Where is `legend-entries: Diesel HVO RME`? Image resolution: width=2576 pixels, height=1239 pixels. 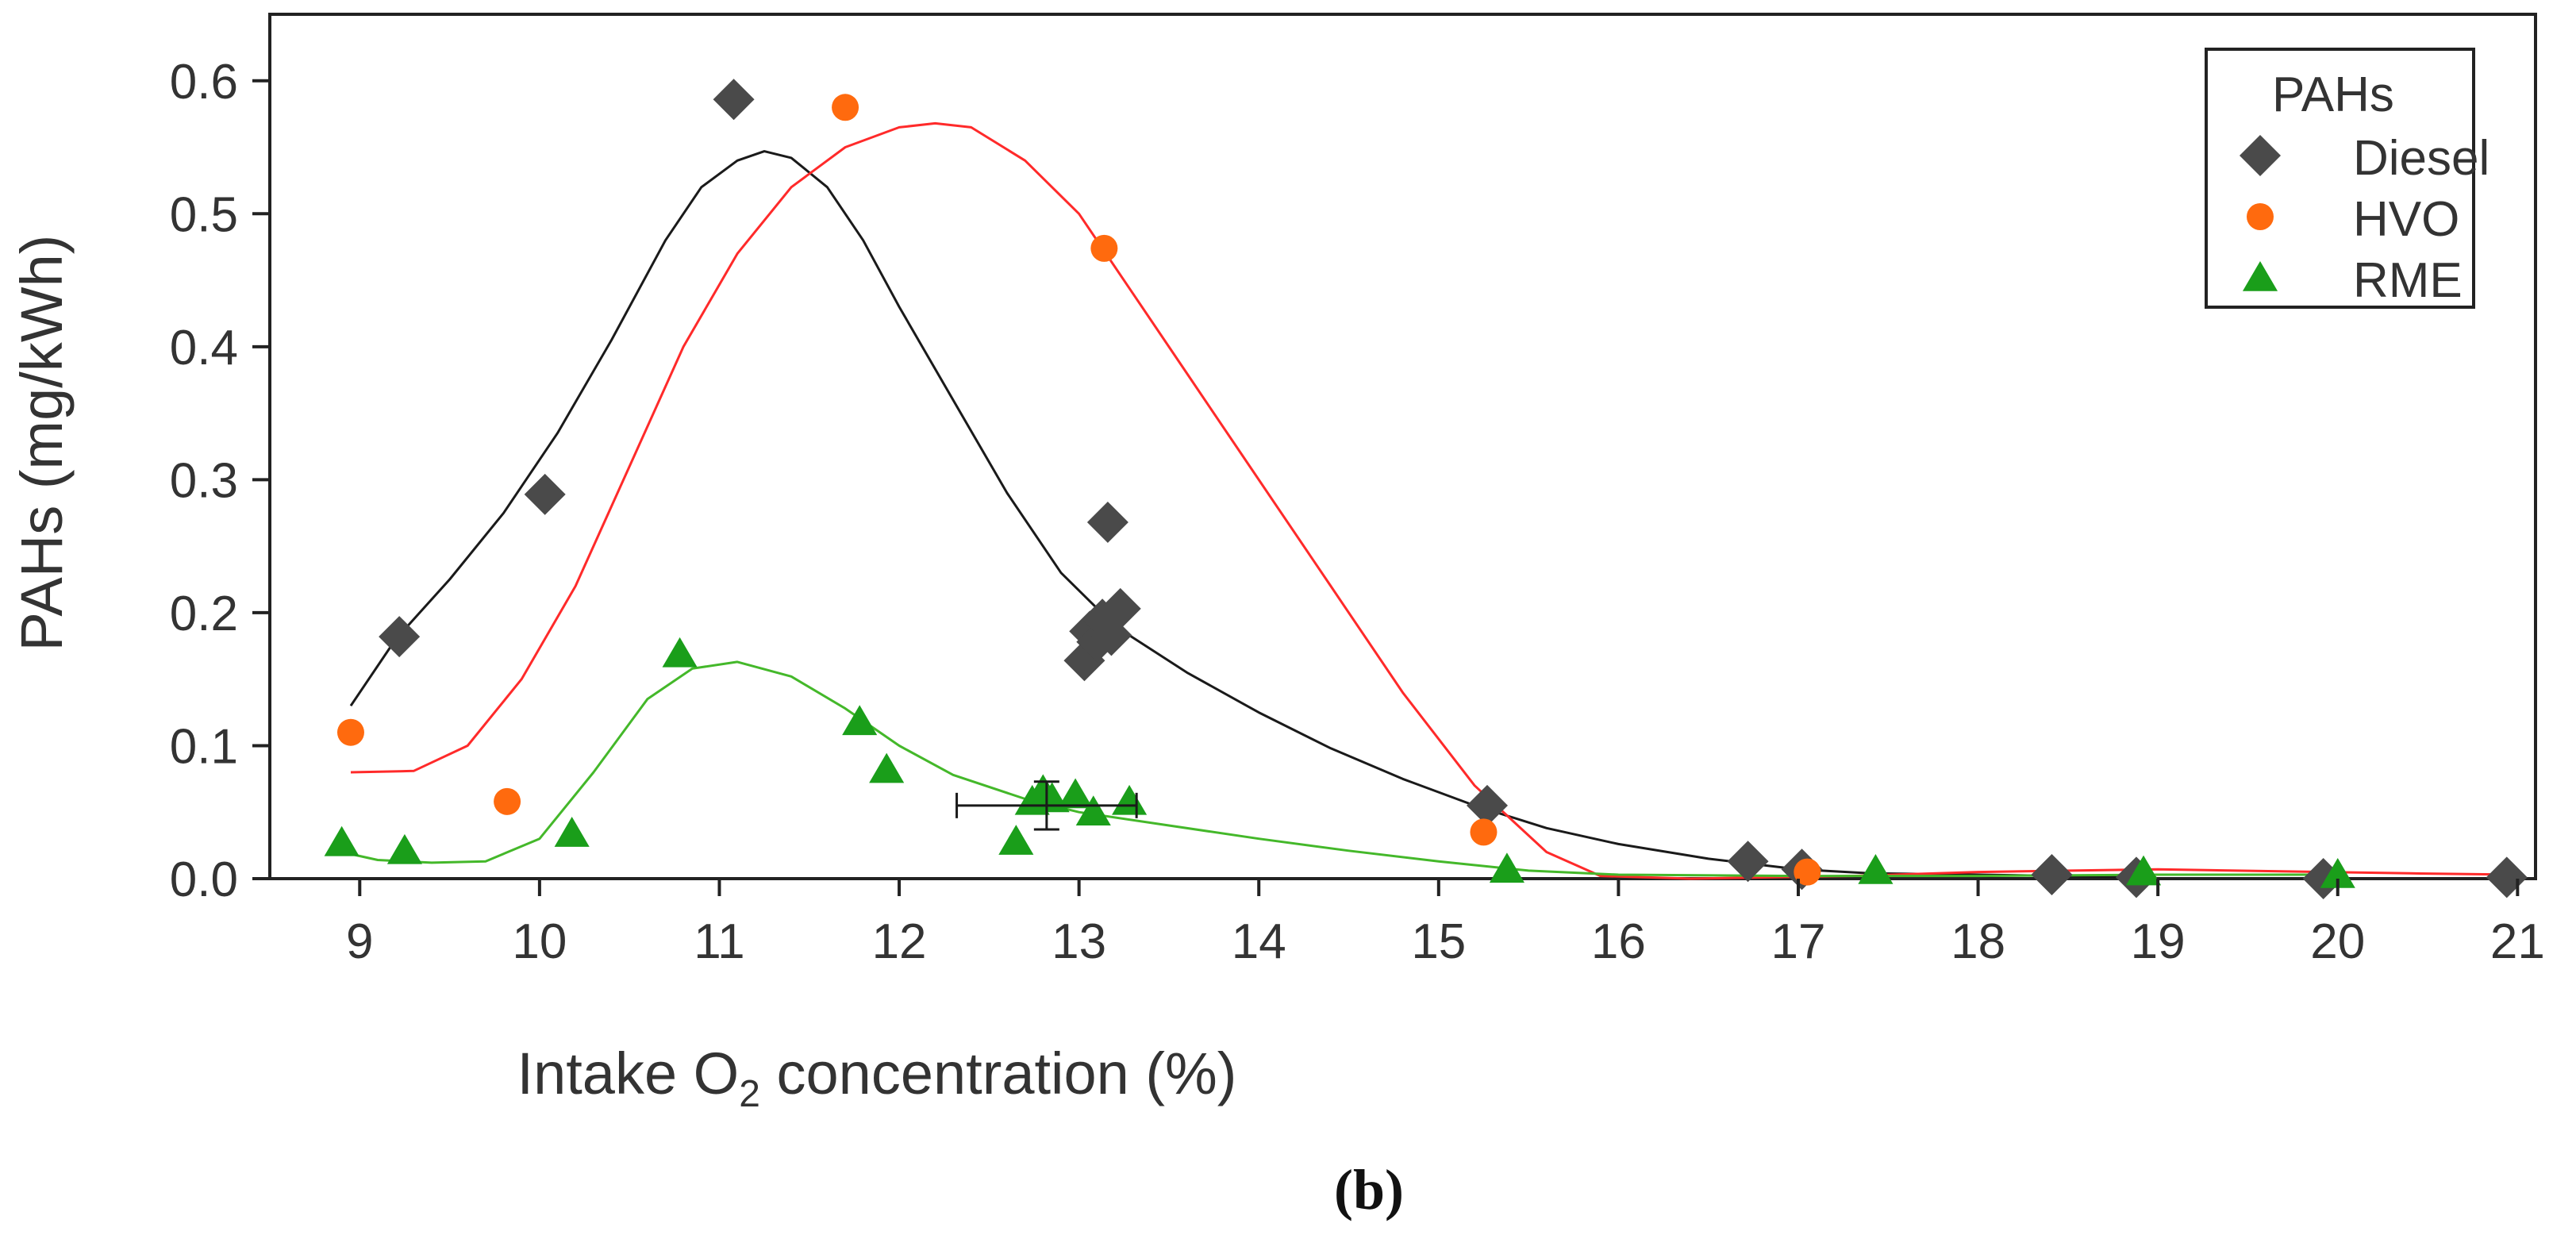
legend-entries: Diesel HVO RME is located at coordinates (2364, 219).